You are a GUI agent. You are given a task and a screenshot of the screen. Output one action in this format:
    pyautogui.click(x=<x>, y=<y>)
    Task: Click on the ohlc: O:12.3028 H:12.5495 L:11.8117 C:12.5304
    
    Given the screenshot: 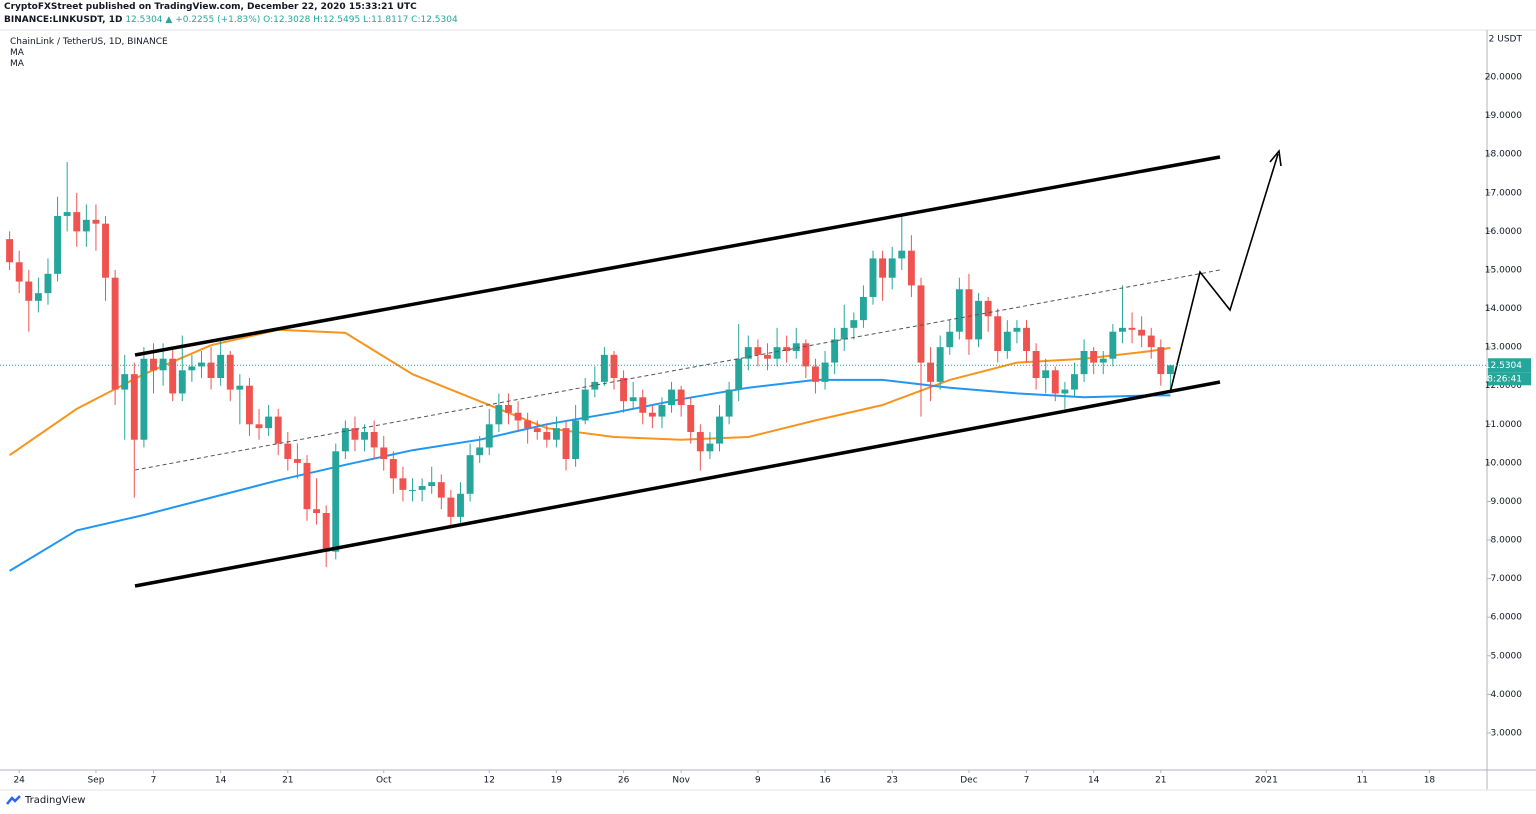 What is the action you would take?
    pyautogui.click(x=360, y=20)
    